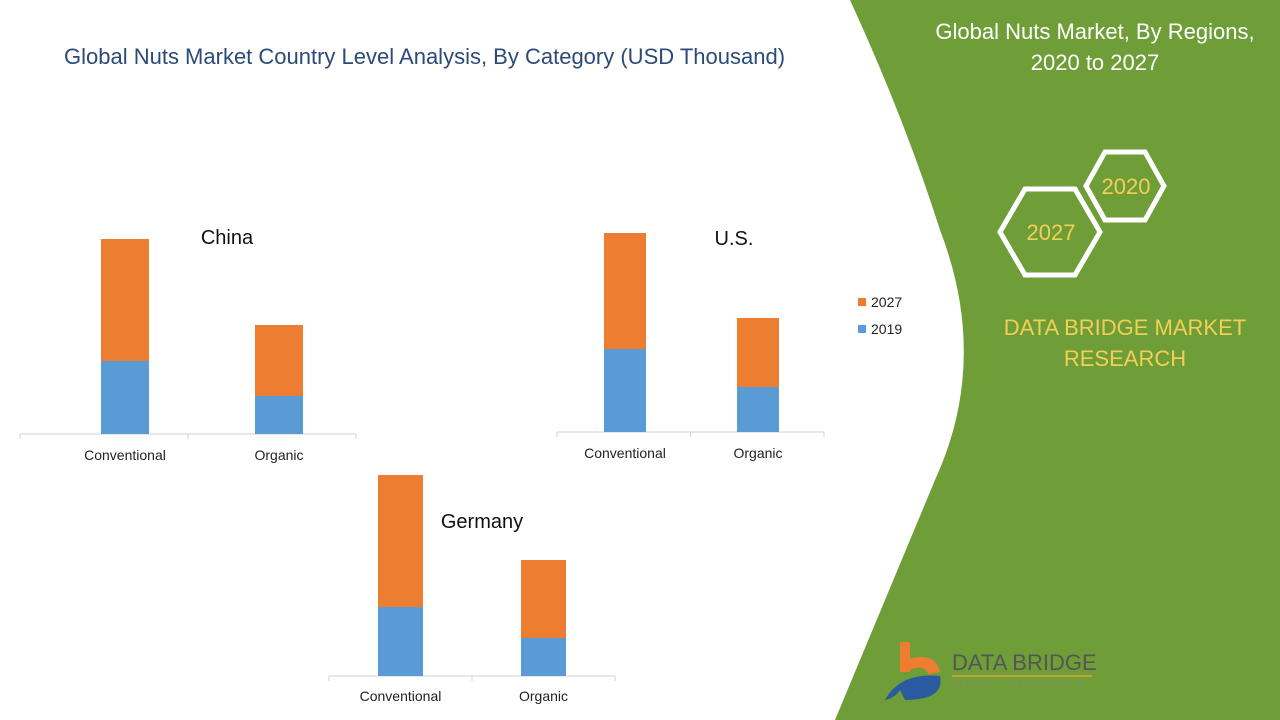 This screenshot has height=720, width=1280. What do you see at coordinates (734, 239) in the screenshot?
I see `chart-title-us: U.S.` at bounding box center [734, 239].